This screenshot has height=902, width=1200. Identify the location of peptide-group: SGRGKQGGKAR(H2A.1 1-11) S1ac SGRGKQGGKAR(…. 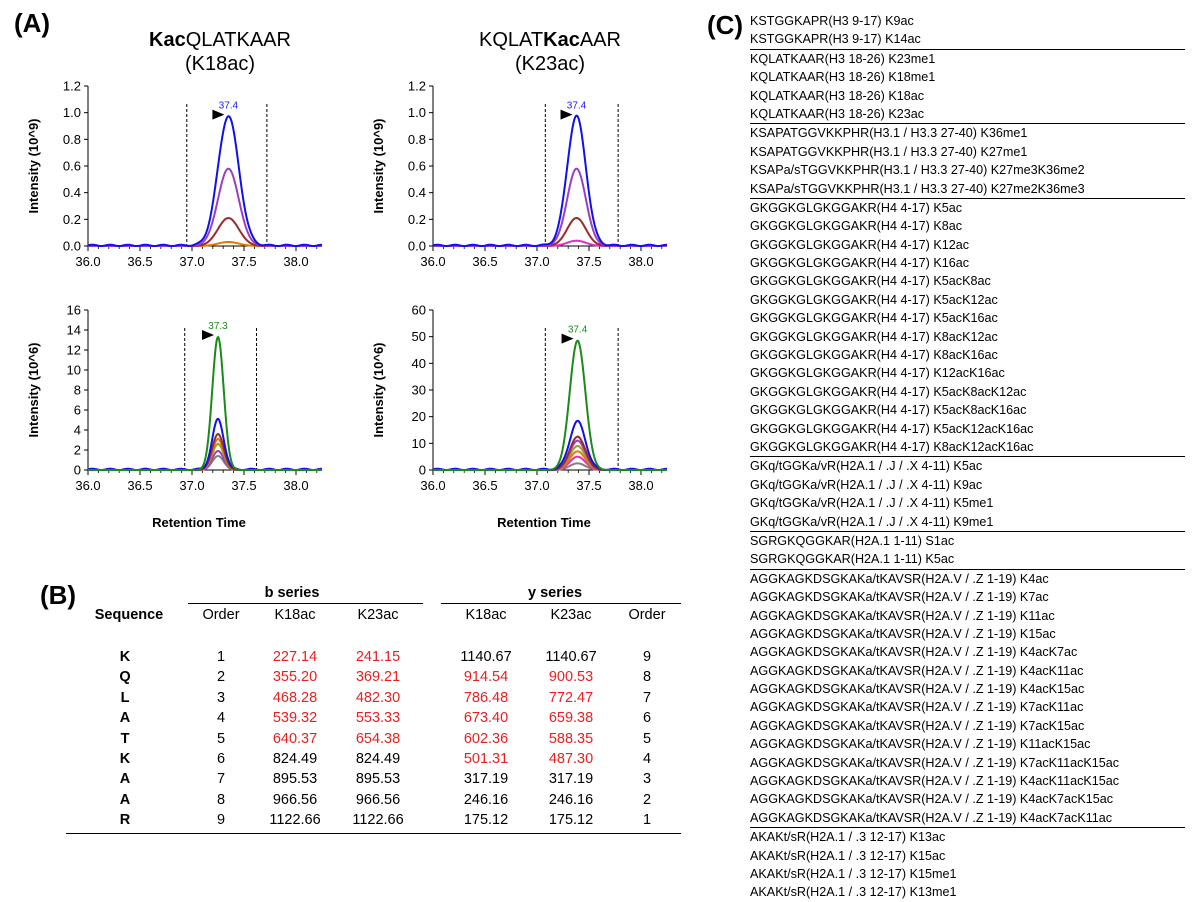
(967, 551).